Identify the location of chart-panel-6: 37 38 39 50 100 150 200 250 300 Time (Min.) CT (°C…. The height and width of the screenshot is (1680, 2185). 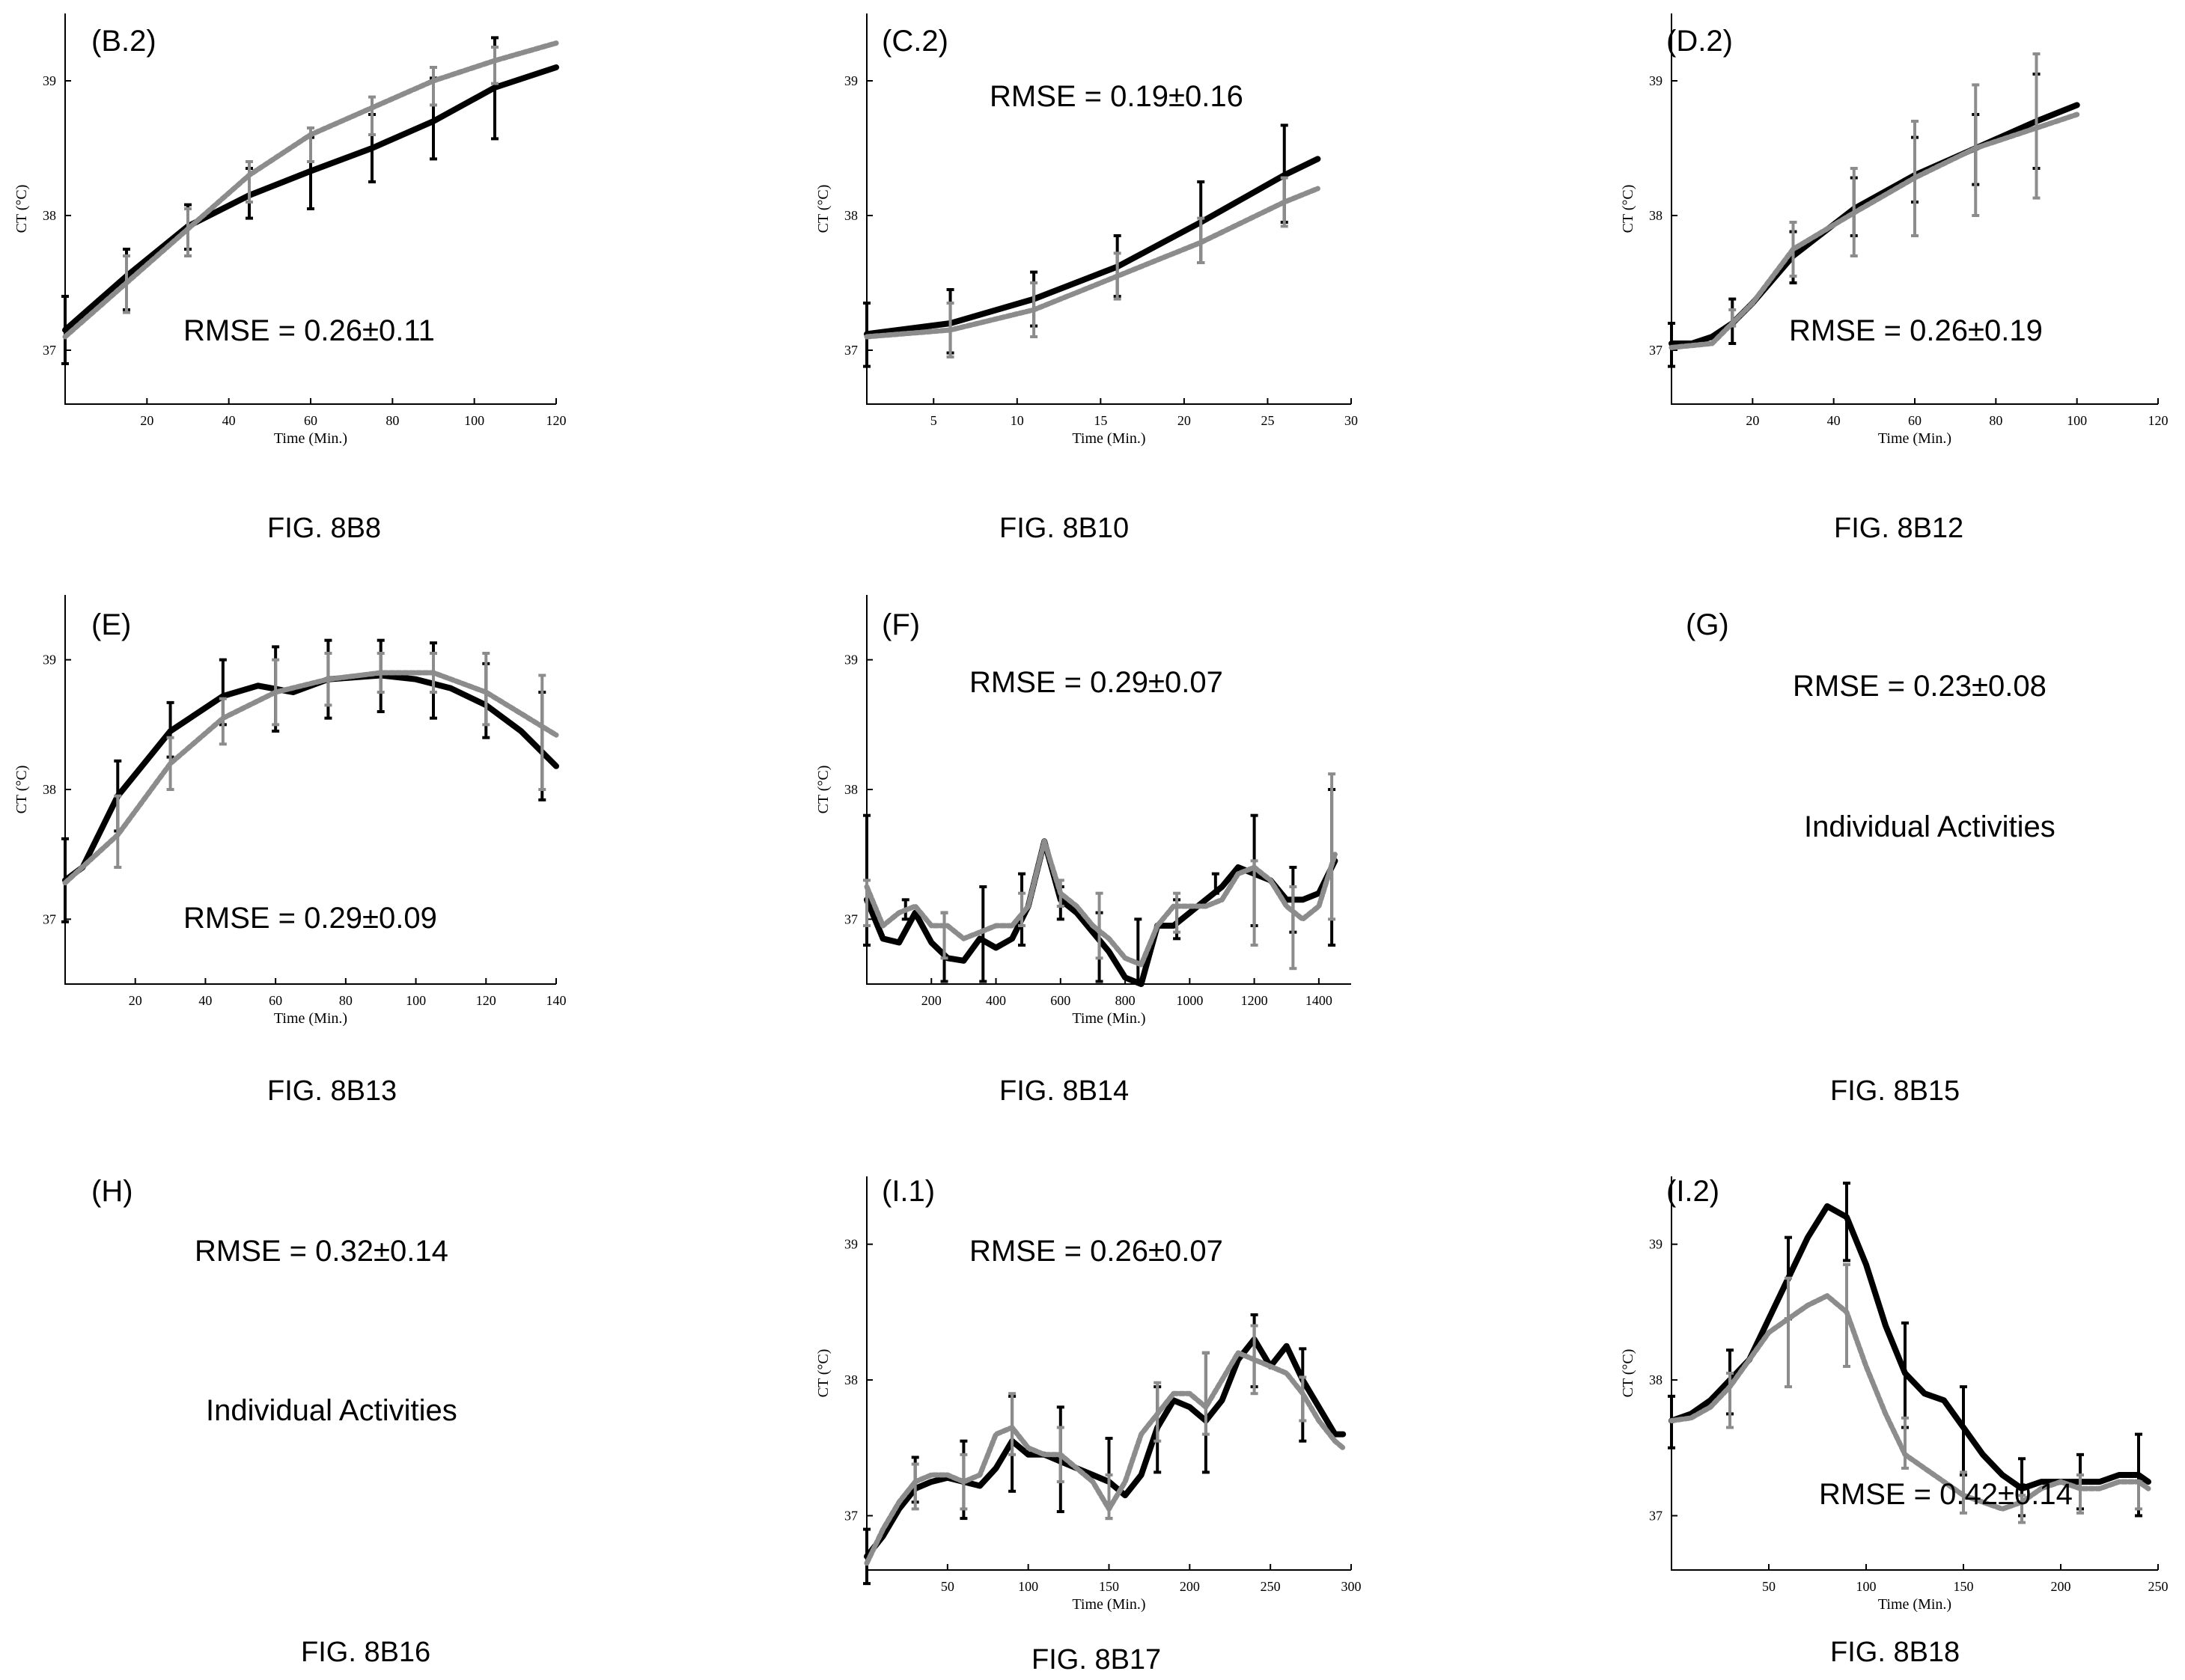
(1088, 1425).